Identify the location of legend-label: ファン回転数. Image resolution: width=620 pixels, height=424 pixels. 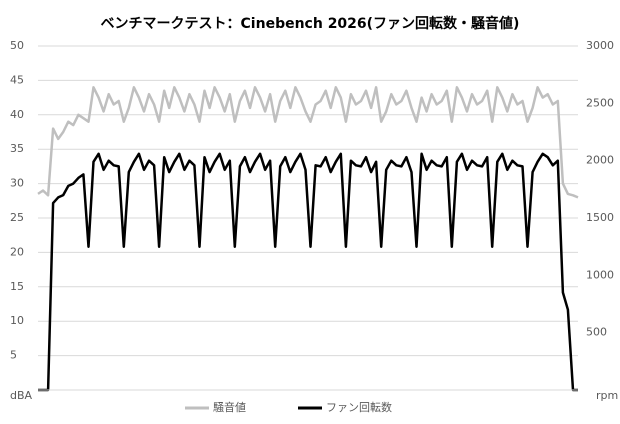
(359, 407).